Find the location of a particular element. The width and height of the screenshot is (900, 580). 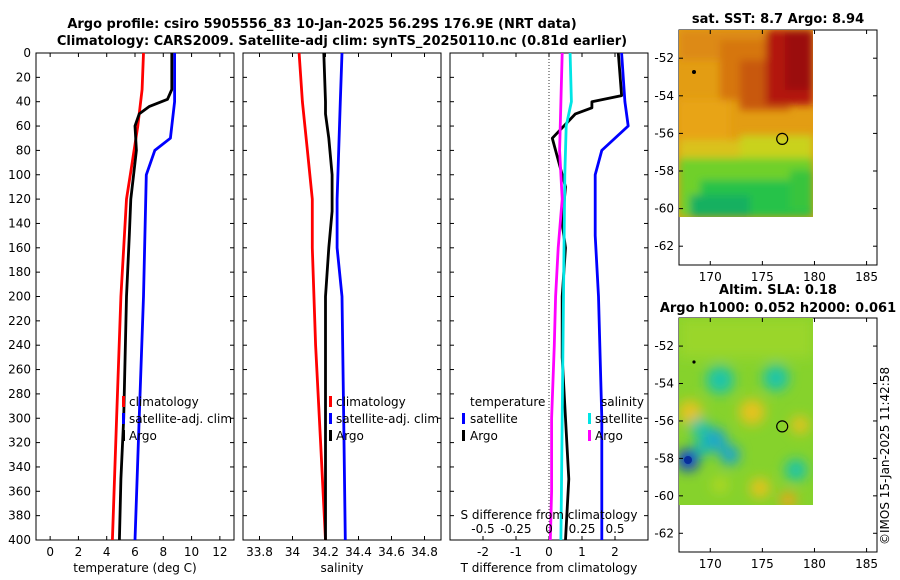

s-tick-label: 0.25 is located at coordinates (582, 529).